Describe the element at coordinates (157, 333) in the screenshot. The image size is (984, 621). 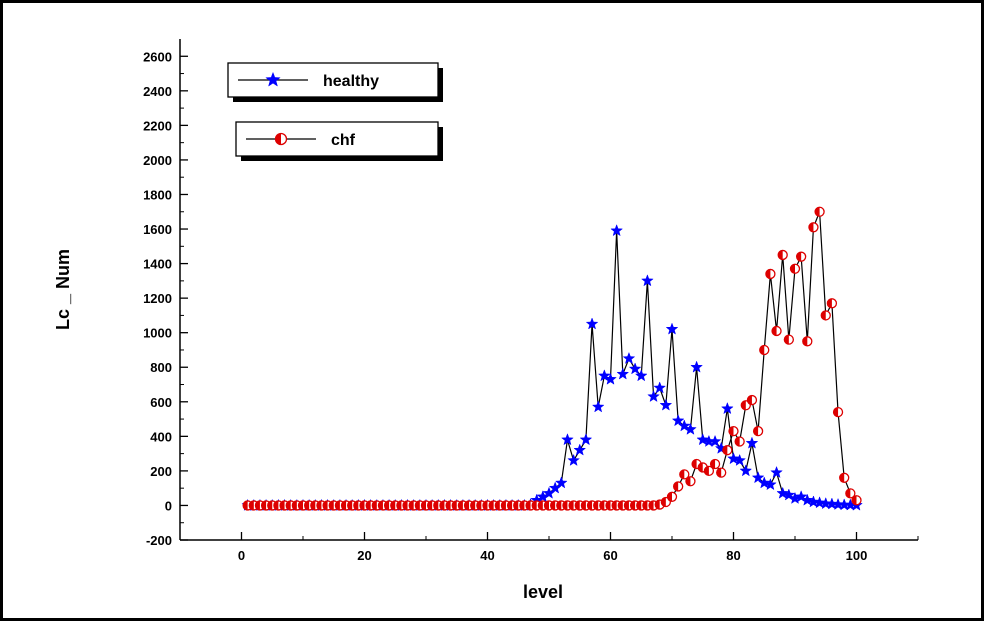
I see `y-tick-label: 1000` at that location.